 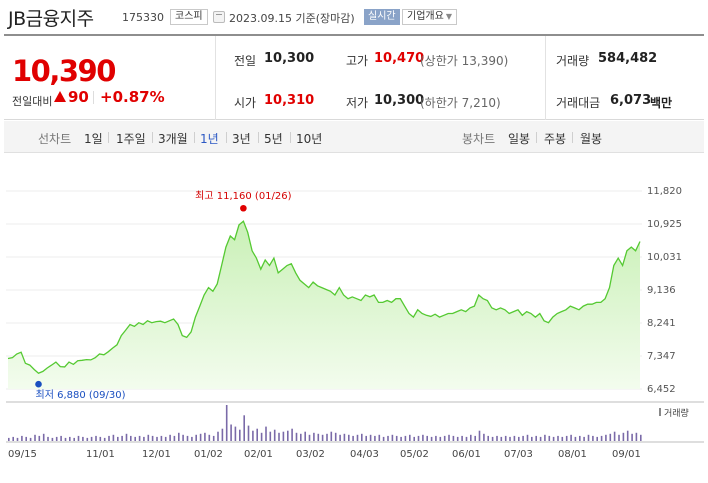 What do you see at coordinates (519, 139) in the screenshot?
I see `tab-daily-candle: 일봉` at bounding box center [519, 139].